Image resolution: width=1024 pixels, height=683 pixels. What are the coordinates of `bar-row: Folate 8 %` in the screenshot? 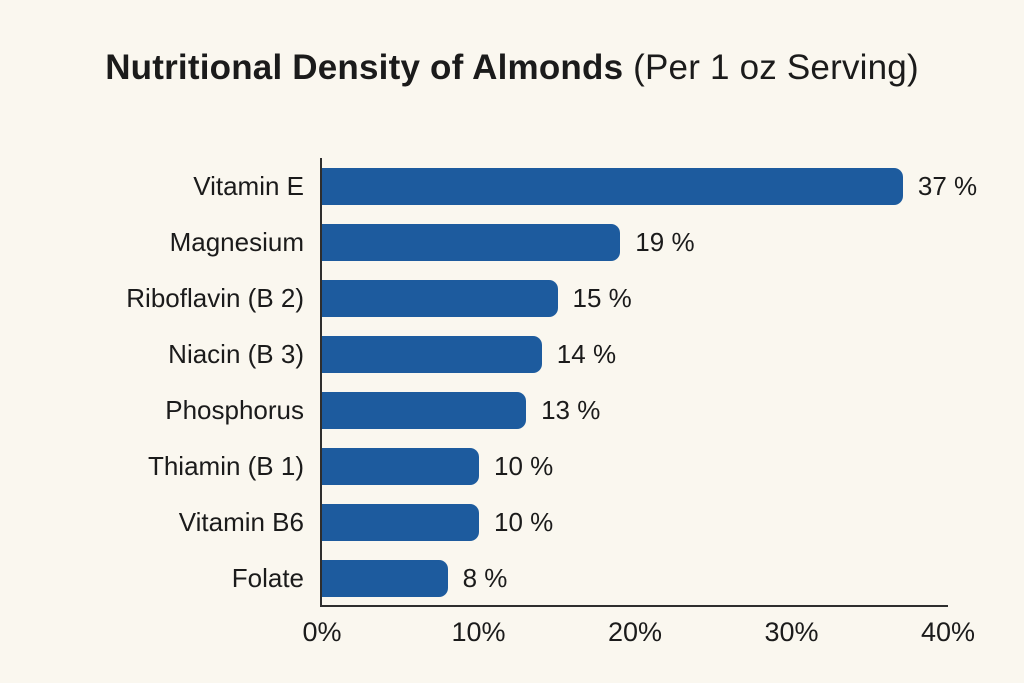 It's located at (590, 579).